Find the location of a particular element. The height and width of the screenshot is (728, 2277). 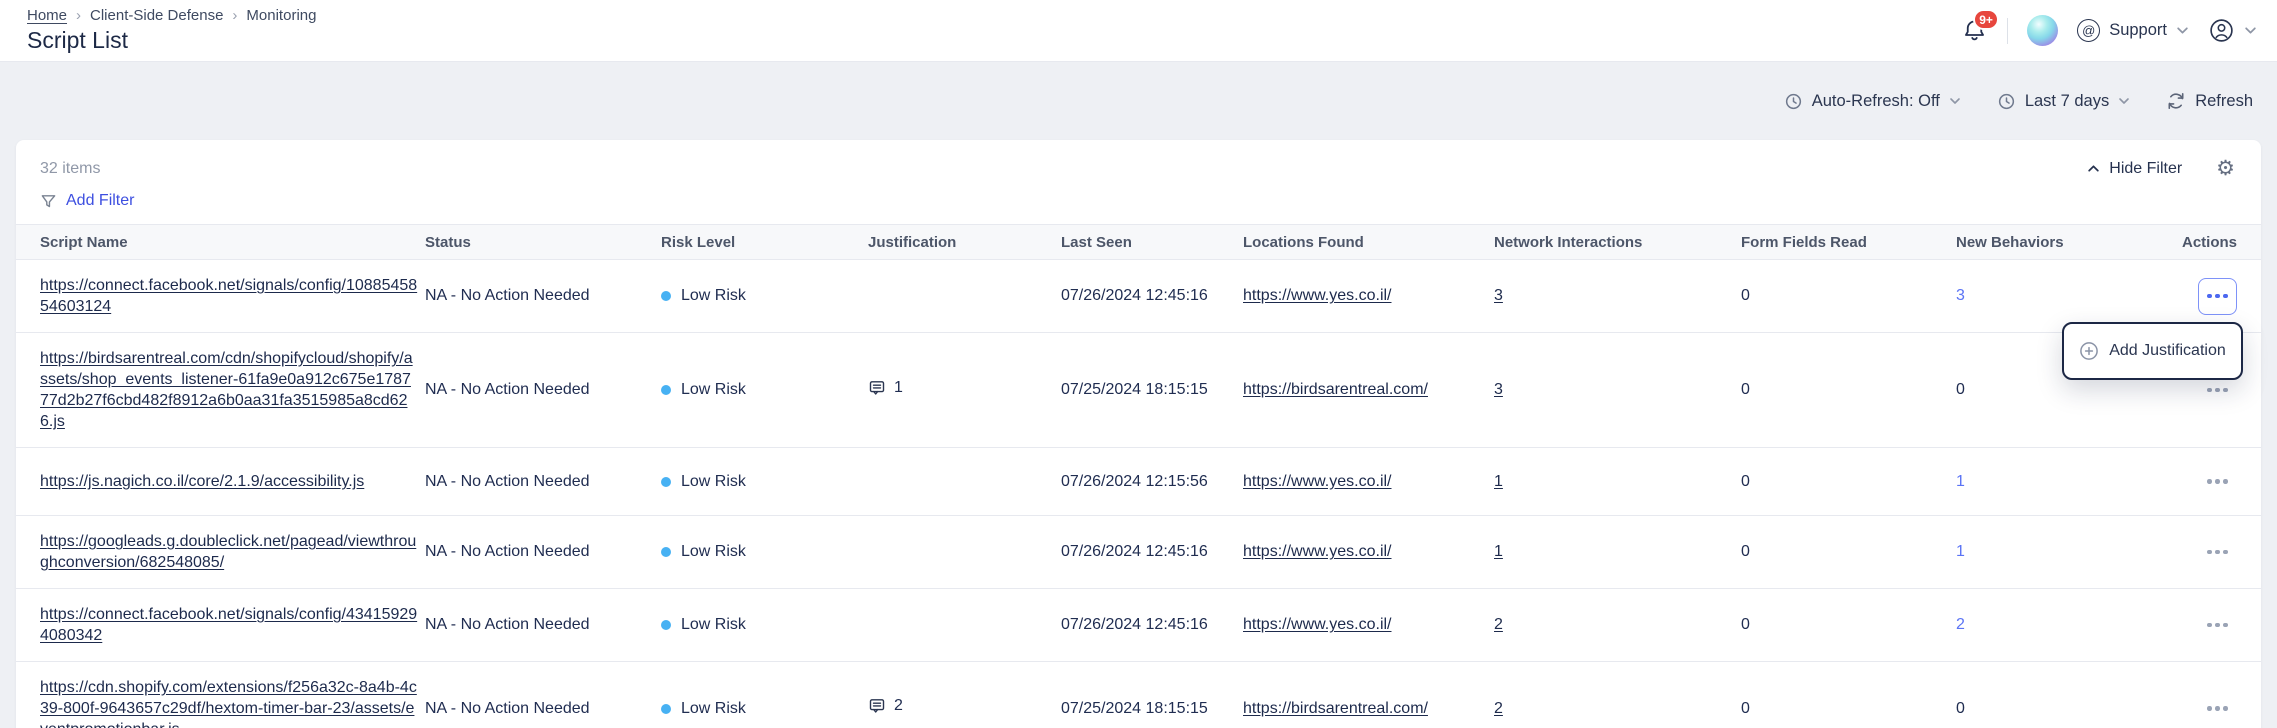

settings-gear-icon: ⚙ is located at coordinates (2225, 168).